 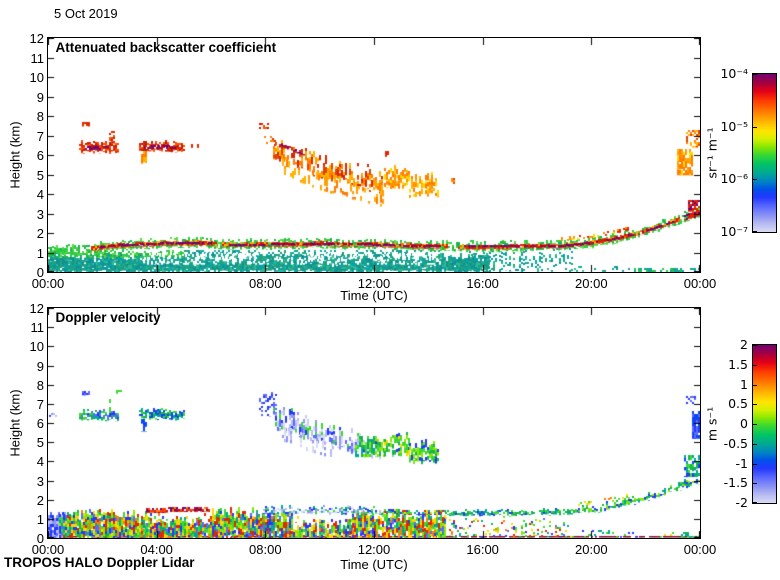 What do you see at coordinates (764, 423) in the screenshot?
I see `velocity-colorbar` at bounding box center [764, 423].